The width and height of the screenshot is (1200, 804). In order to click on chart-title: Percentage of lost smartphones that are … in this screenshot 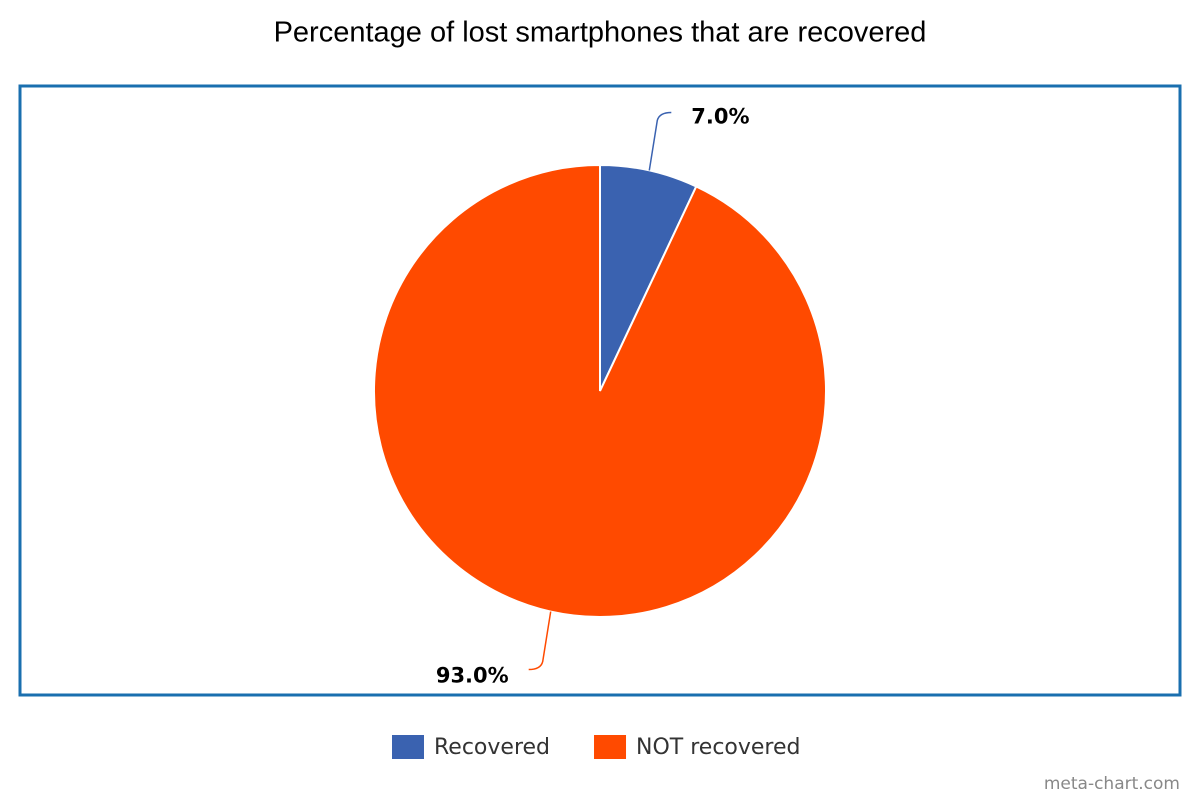, I will do `click(600, 33)`.